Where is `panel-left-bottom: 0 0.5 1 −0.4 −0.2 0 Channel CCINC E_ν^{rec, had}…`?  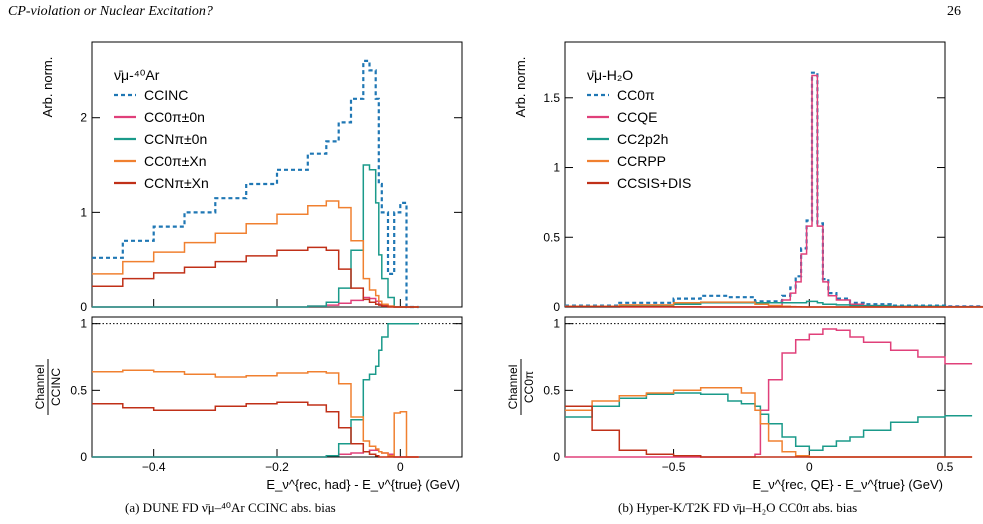 panel-left-bottom: 0 0.5 1 −0.4 −0.2 0 Channel CCINC E_ν^{rec, had}… is located at coordinates (248, 404).